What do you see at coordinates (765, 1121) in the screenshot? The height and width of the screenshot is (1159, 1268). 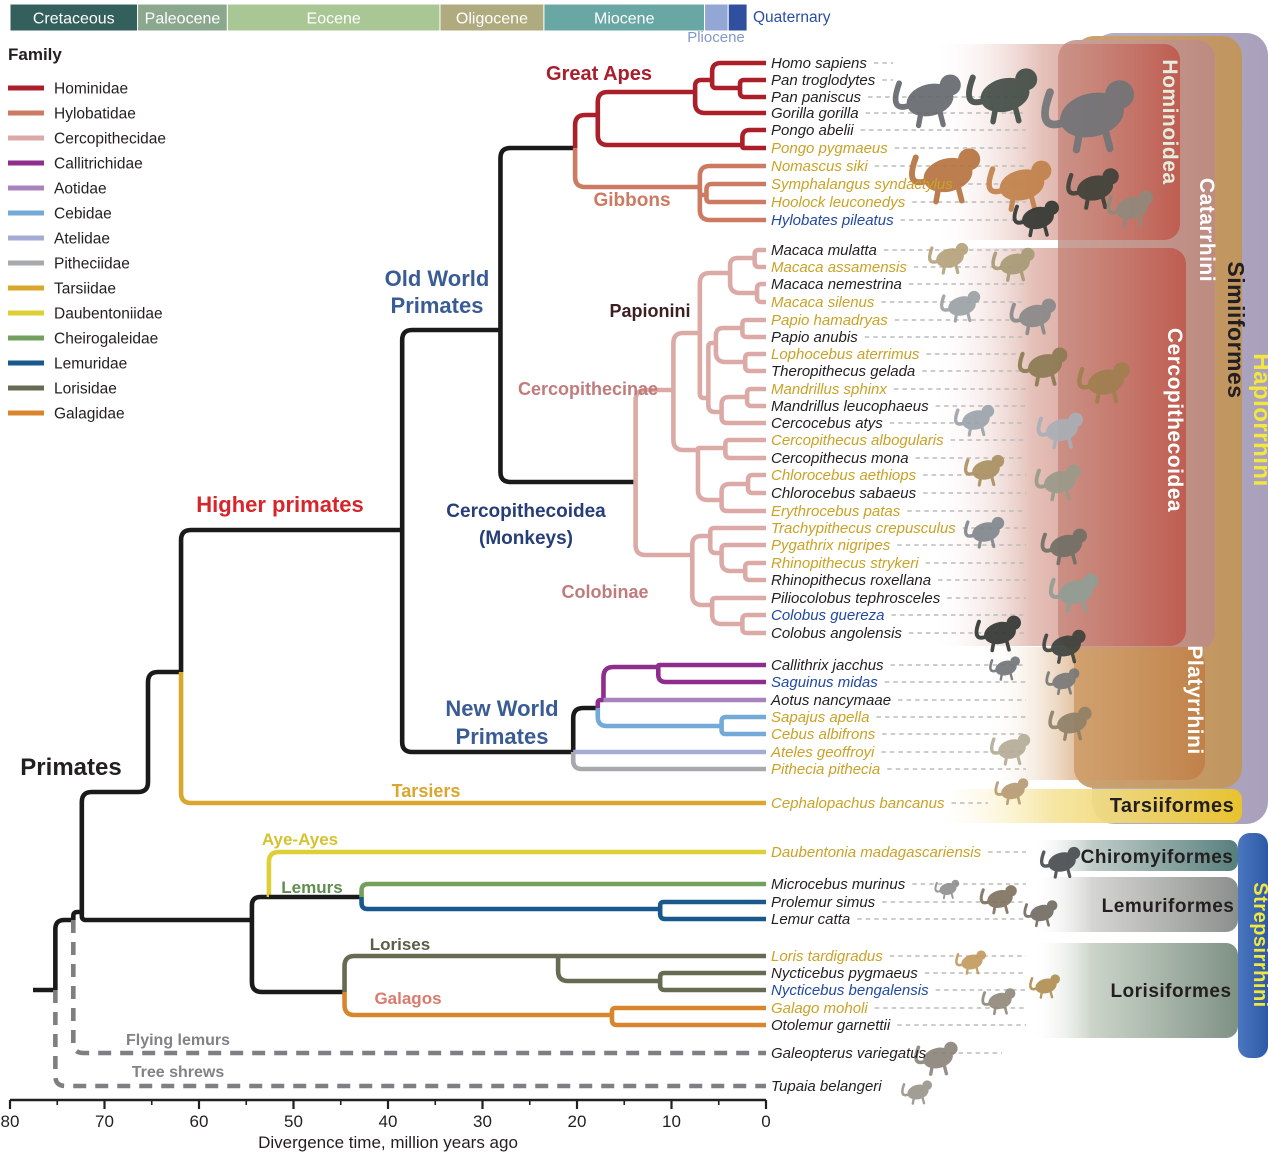 I see `axis-tick-label: 0` at bounding box center [765, 1121].